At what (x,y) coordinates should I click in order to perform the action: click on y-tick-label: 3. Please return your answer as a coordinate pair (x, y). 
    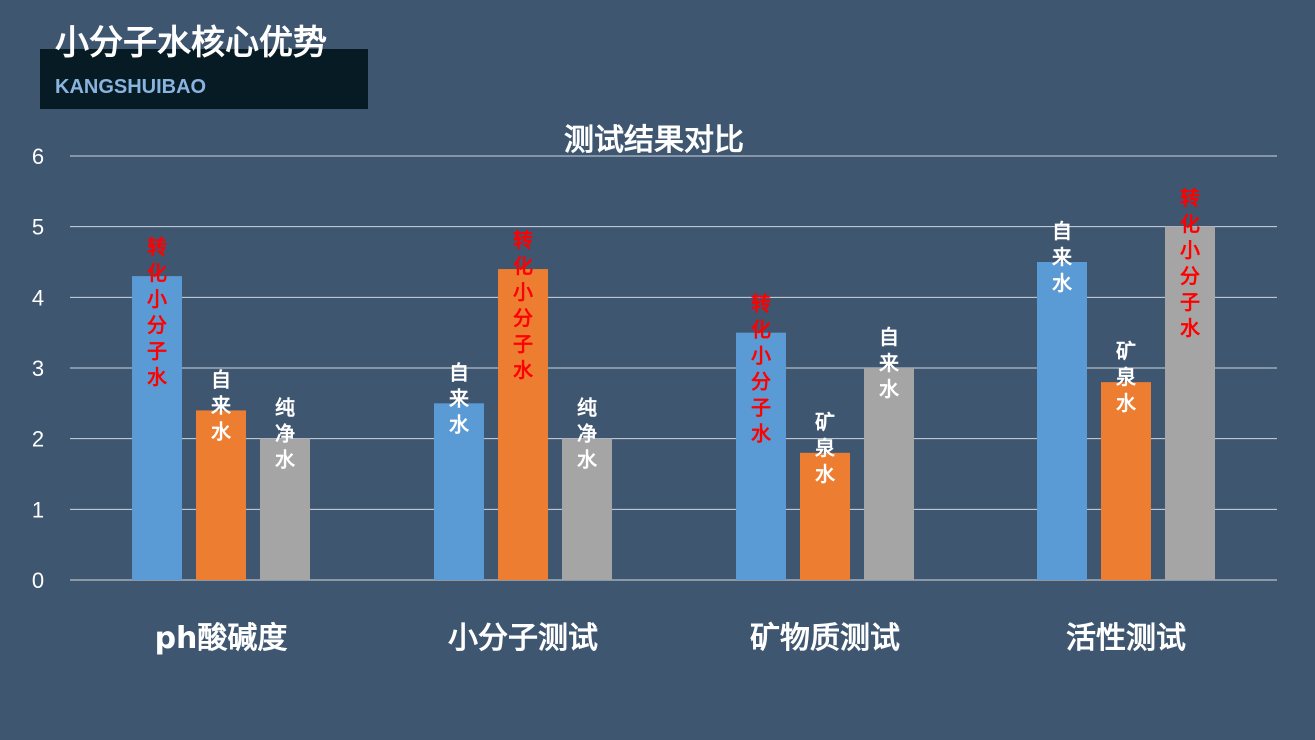
    Looking at the image, I should click on (38, 368).